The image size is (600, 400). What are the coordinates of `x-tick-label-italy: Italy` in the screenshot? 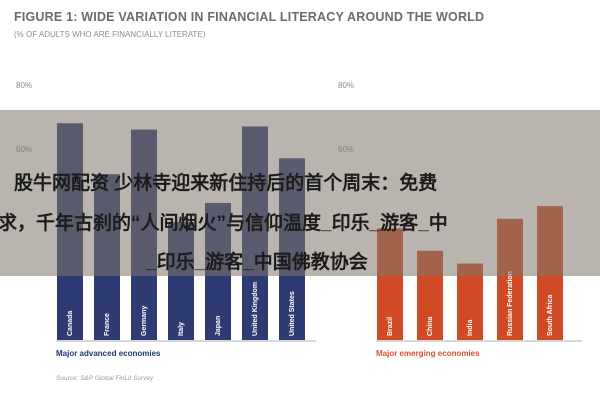 It's located at (181, 329).